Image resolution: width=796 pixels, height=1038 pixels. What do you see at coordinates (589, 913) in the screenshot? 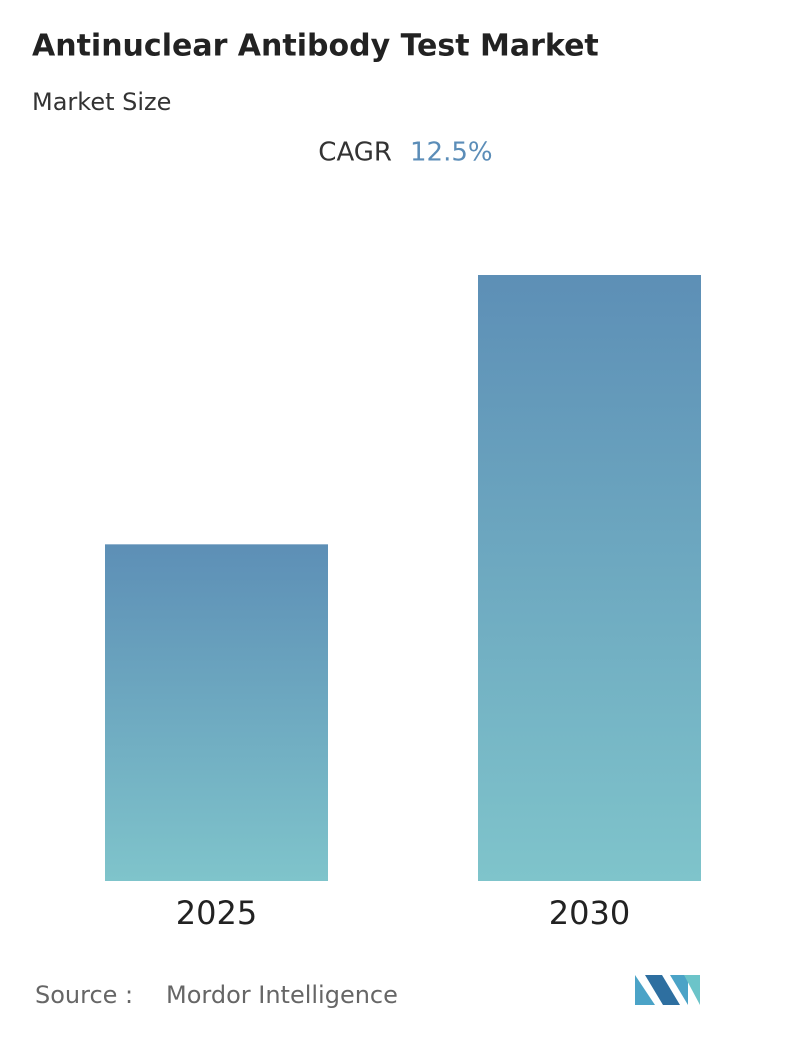
I see `x-tick-label: 2030` at bounding box center [589, 913].